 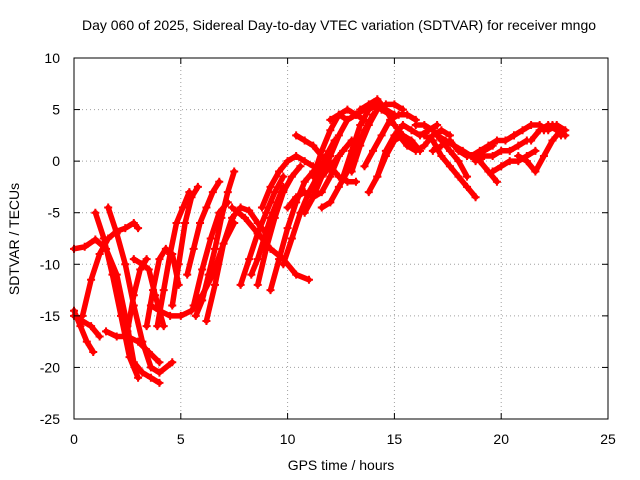 I want to click on satellite-05-trace, so click(x=116, y=295).